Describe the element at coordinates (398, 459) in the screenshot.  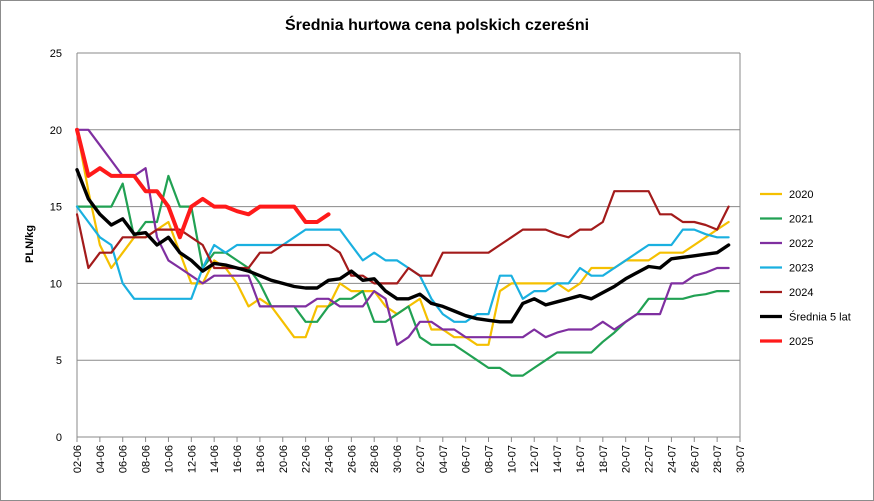
I see `x-tick-label: 30-06` at that location.